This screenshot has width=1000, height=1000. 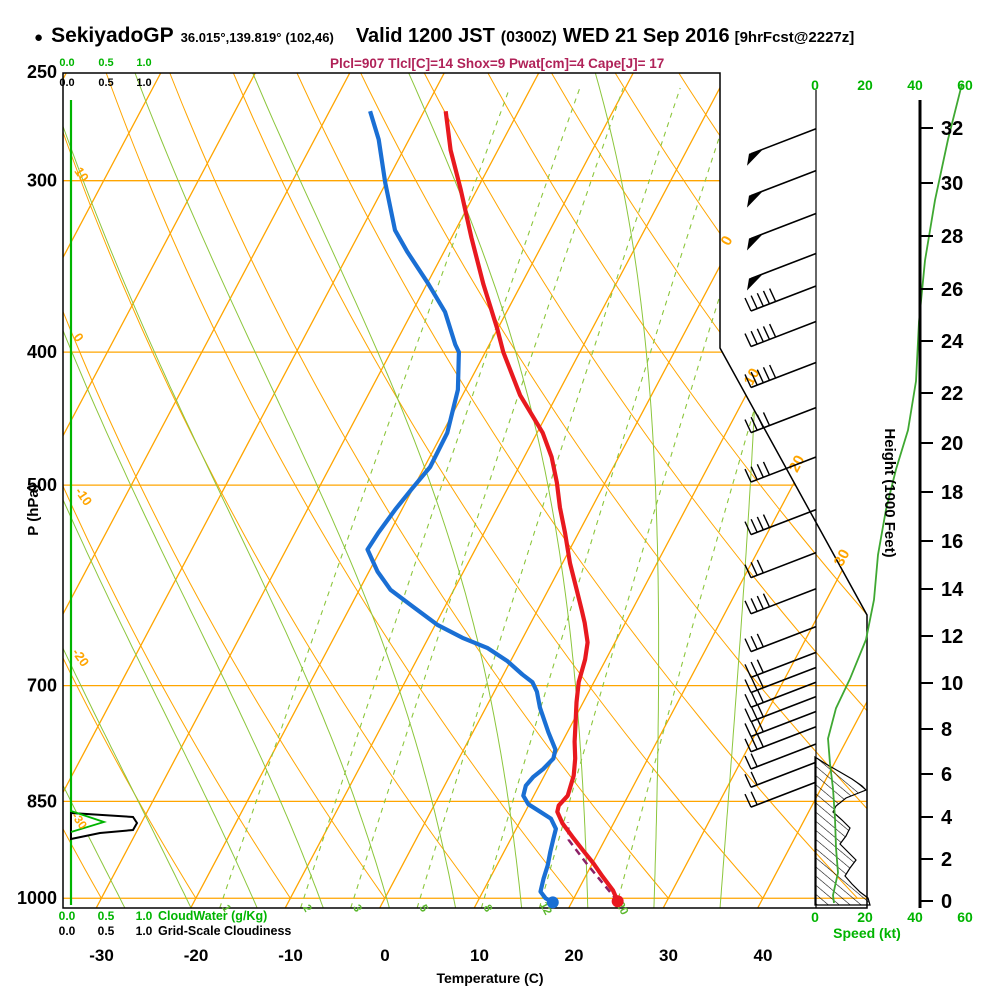 I want to click on height-tick-label: 18, so click(x=952, y=493).